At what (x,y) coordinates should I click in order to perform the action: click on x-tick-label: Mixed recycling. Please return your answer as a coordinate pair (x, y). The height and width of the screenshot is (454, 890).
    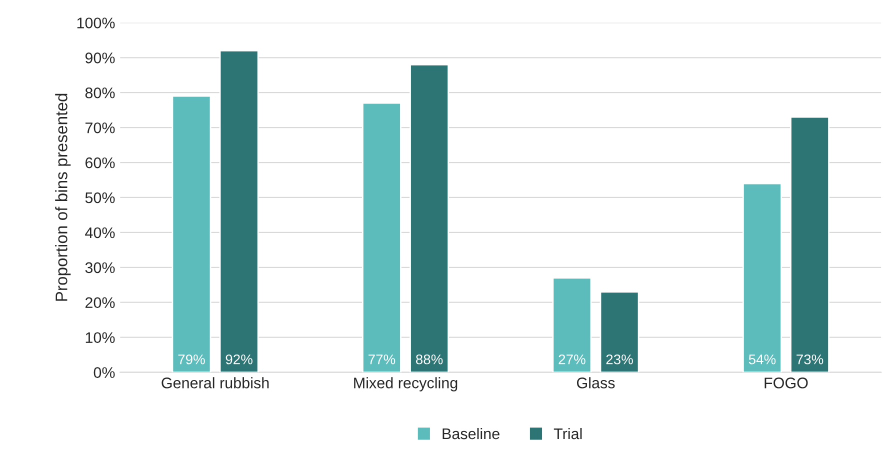
    Looking at the image, I should click on (406, 384).